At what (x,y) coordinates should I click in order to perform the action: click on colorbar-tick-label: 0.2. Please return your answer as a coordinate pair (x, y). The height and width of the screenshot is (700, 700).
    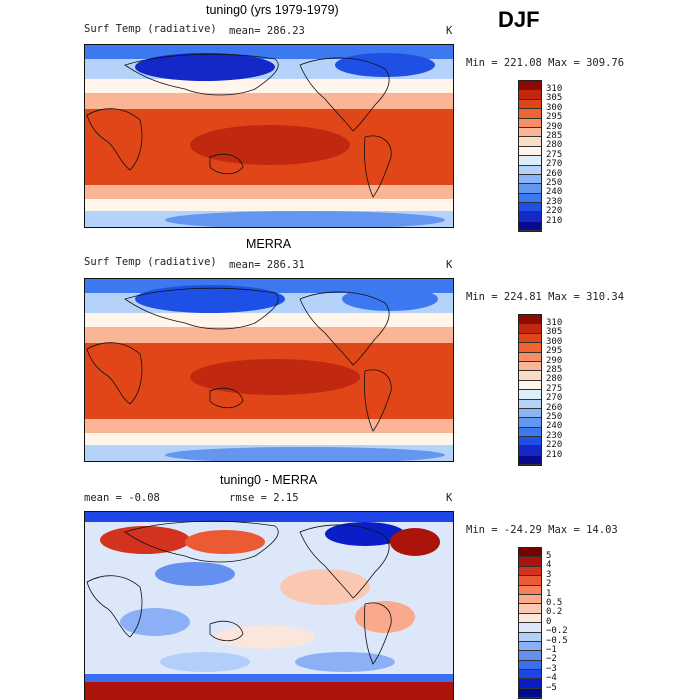
    Looking at the image, I should click on (554, 612).